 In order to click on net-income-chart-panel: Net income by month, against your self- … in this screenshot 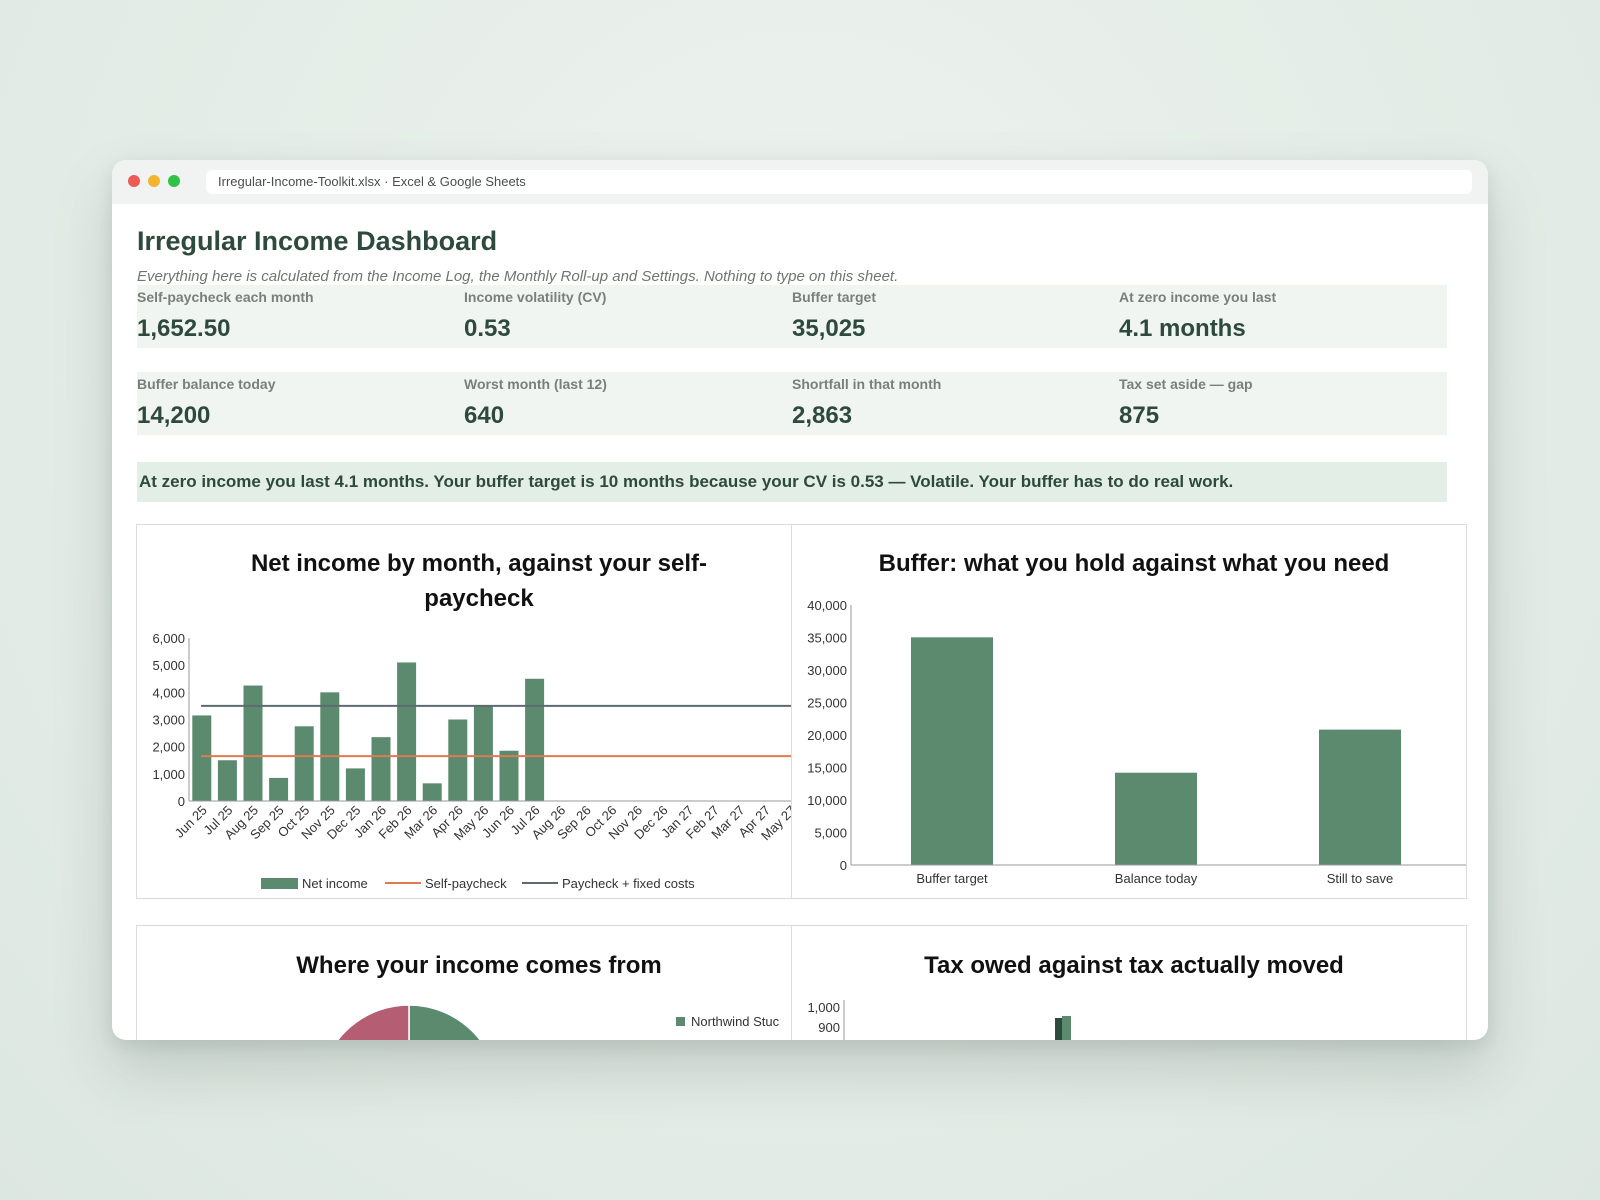, I will do `click(464, 711)`.